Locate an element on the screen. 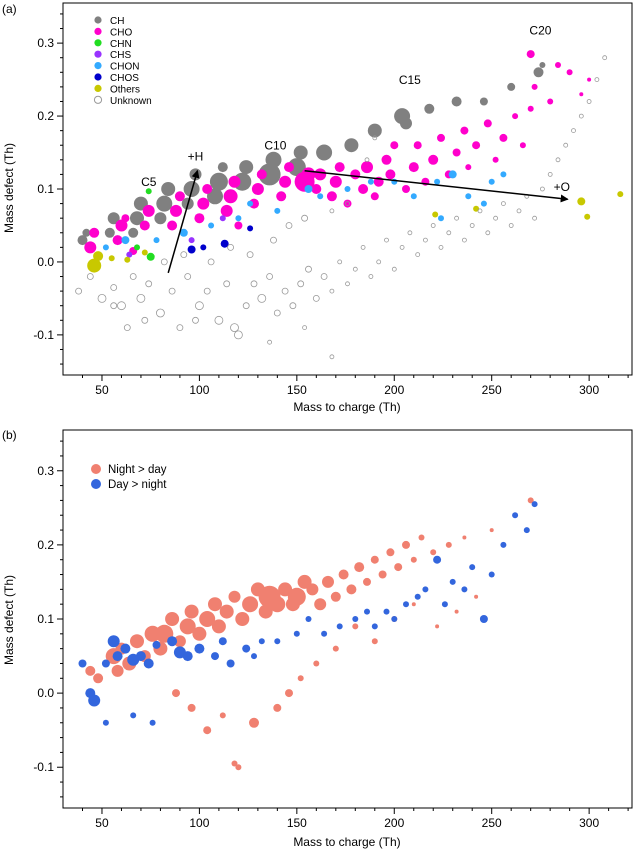 This screenshot has width=635, height=850. legend-label: CHO is located at coordinates (121, 32).